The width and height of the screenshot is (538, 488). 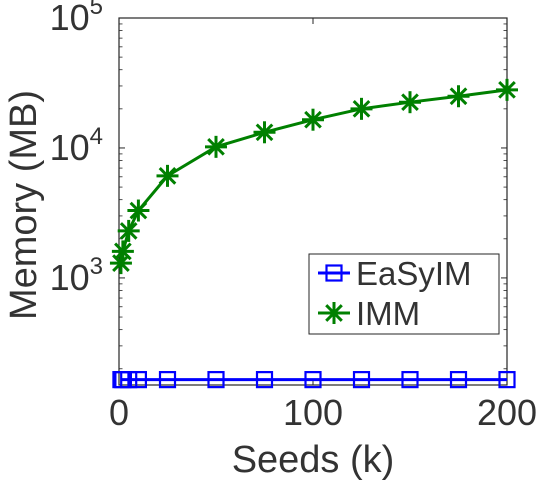 I want to click on x-tick-label: 100, so click(x=313, y=412).